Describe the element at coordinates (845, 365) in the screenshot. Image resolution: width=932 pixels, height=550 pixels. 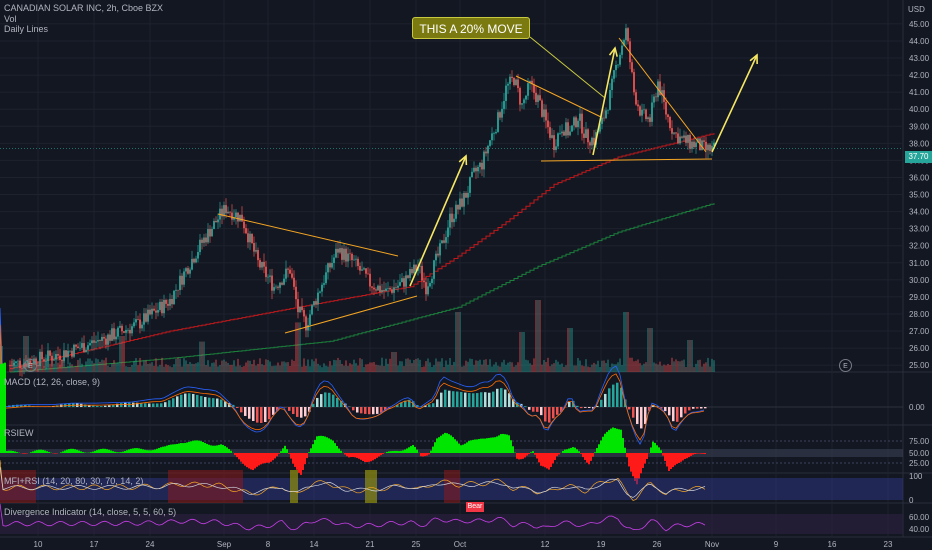
I see `earnings-event-marker: E` at that location.